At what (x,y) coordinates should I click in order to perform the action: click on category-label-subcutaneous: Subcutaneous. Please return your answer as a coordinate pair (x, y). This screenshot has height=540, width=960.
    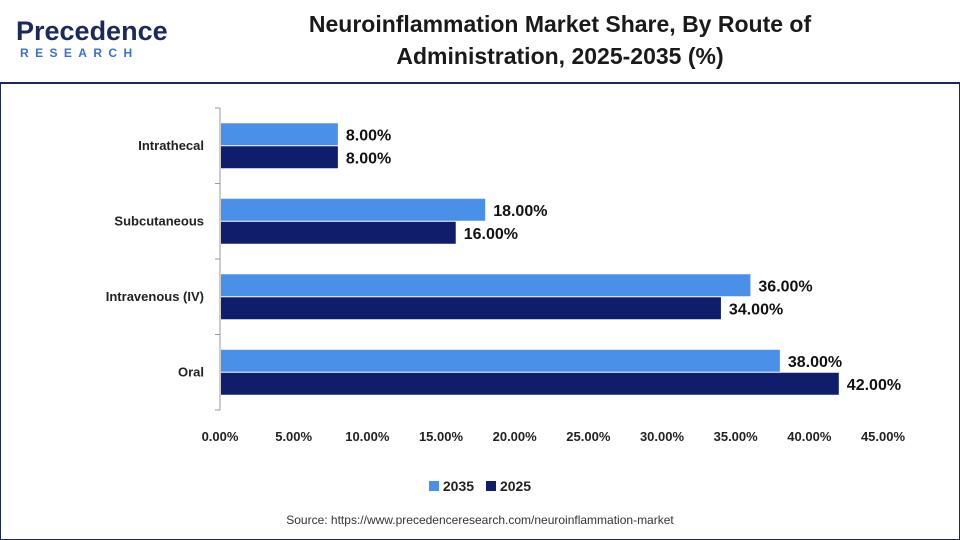
    Looking at the image, I should click on (159, 220).